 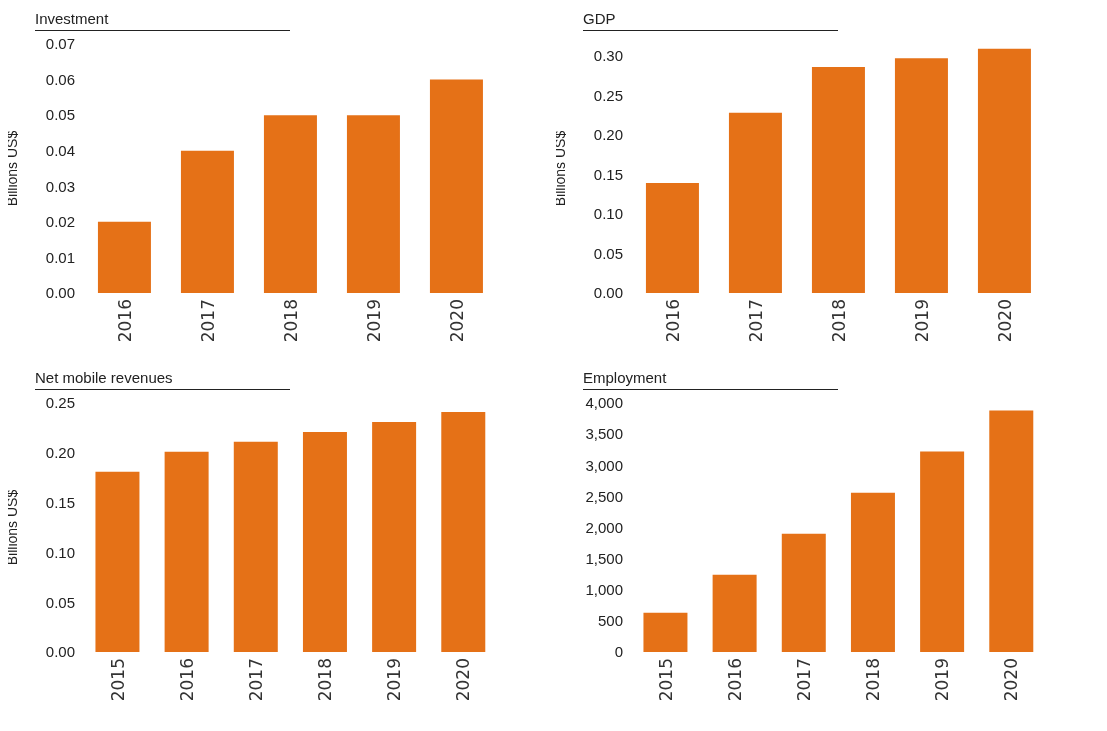 What do you see at coordinates (710, 379) in the screenshot?
I see `chart-title: Employment` at bounding box center [710, 379].